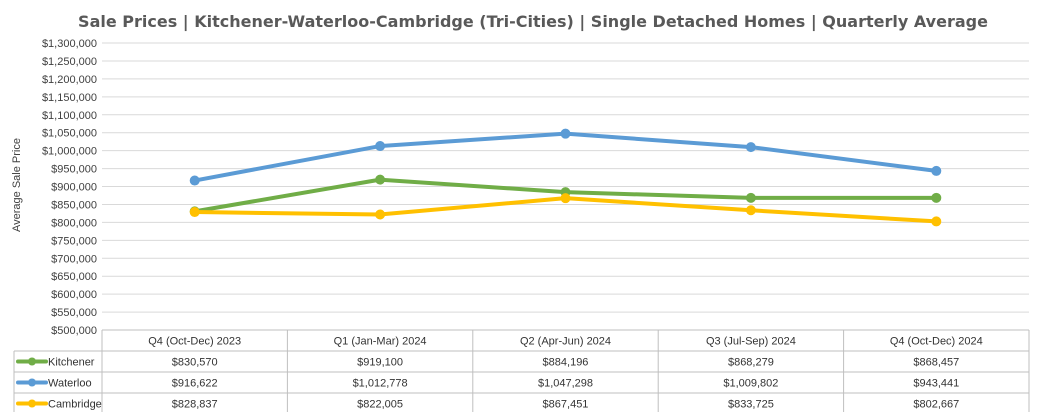 The image size is (1039, 412). I want to click on data-table-value: $830,570, so click(195, 363).